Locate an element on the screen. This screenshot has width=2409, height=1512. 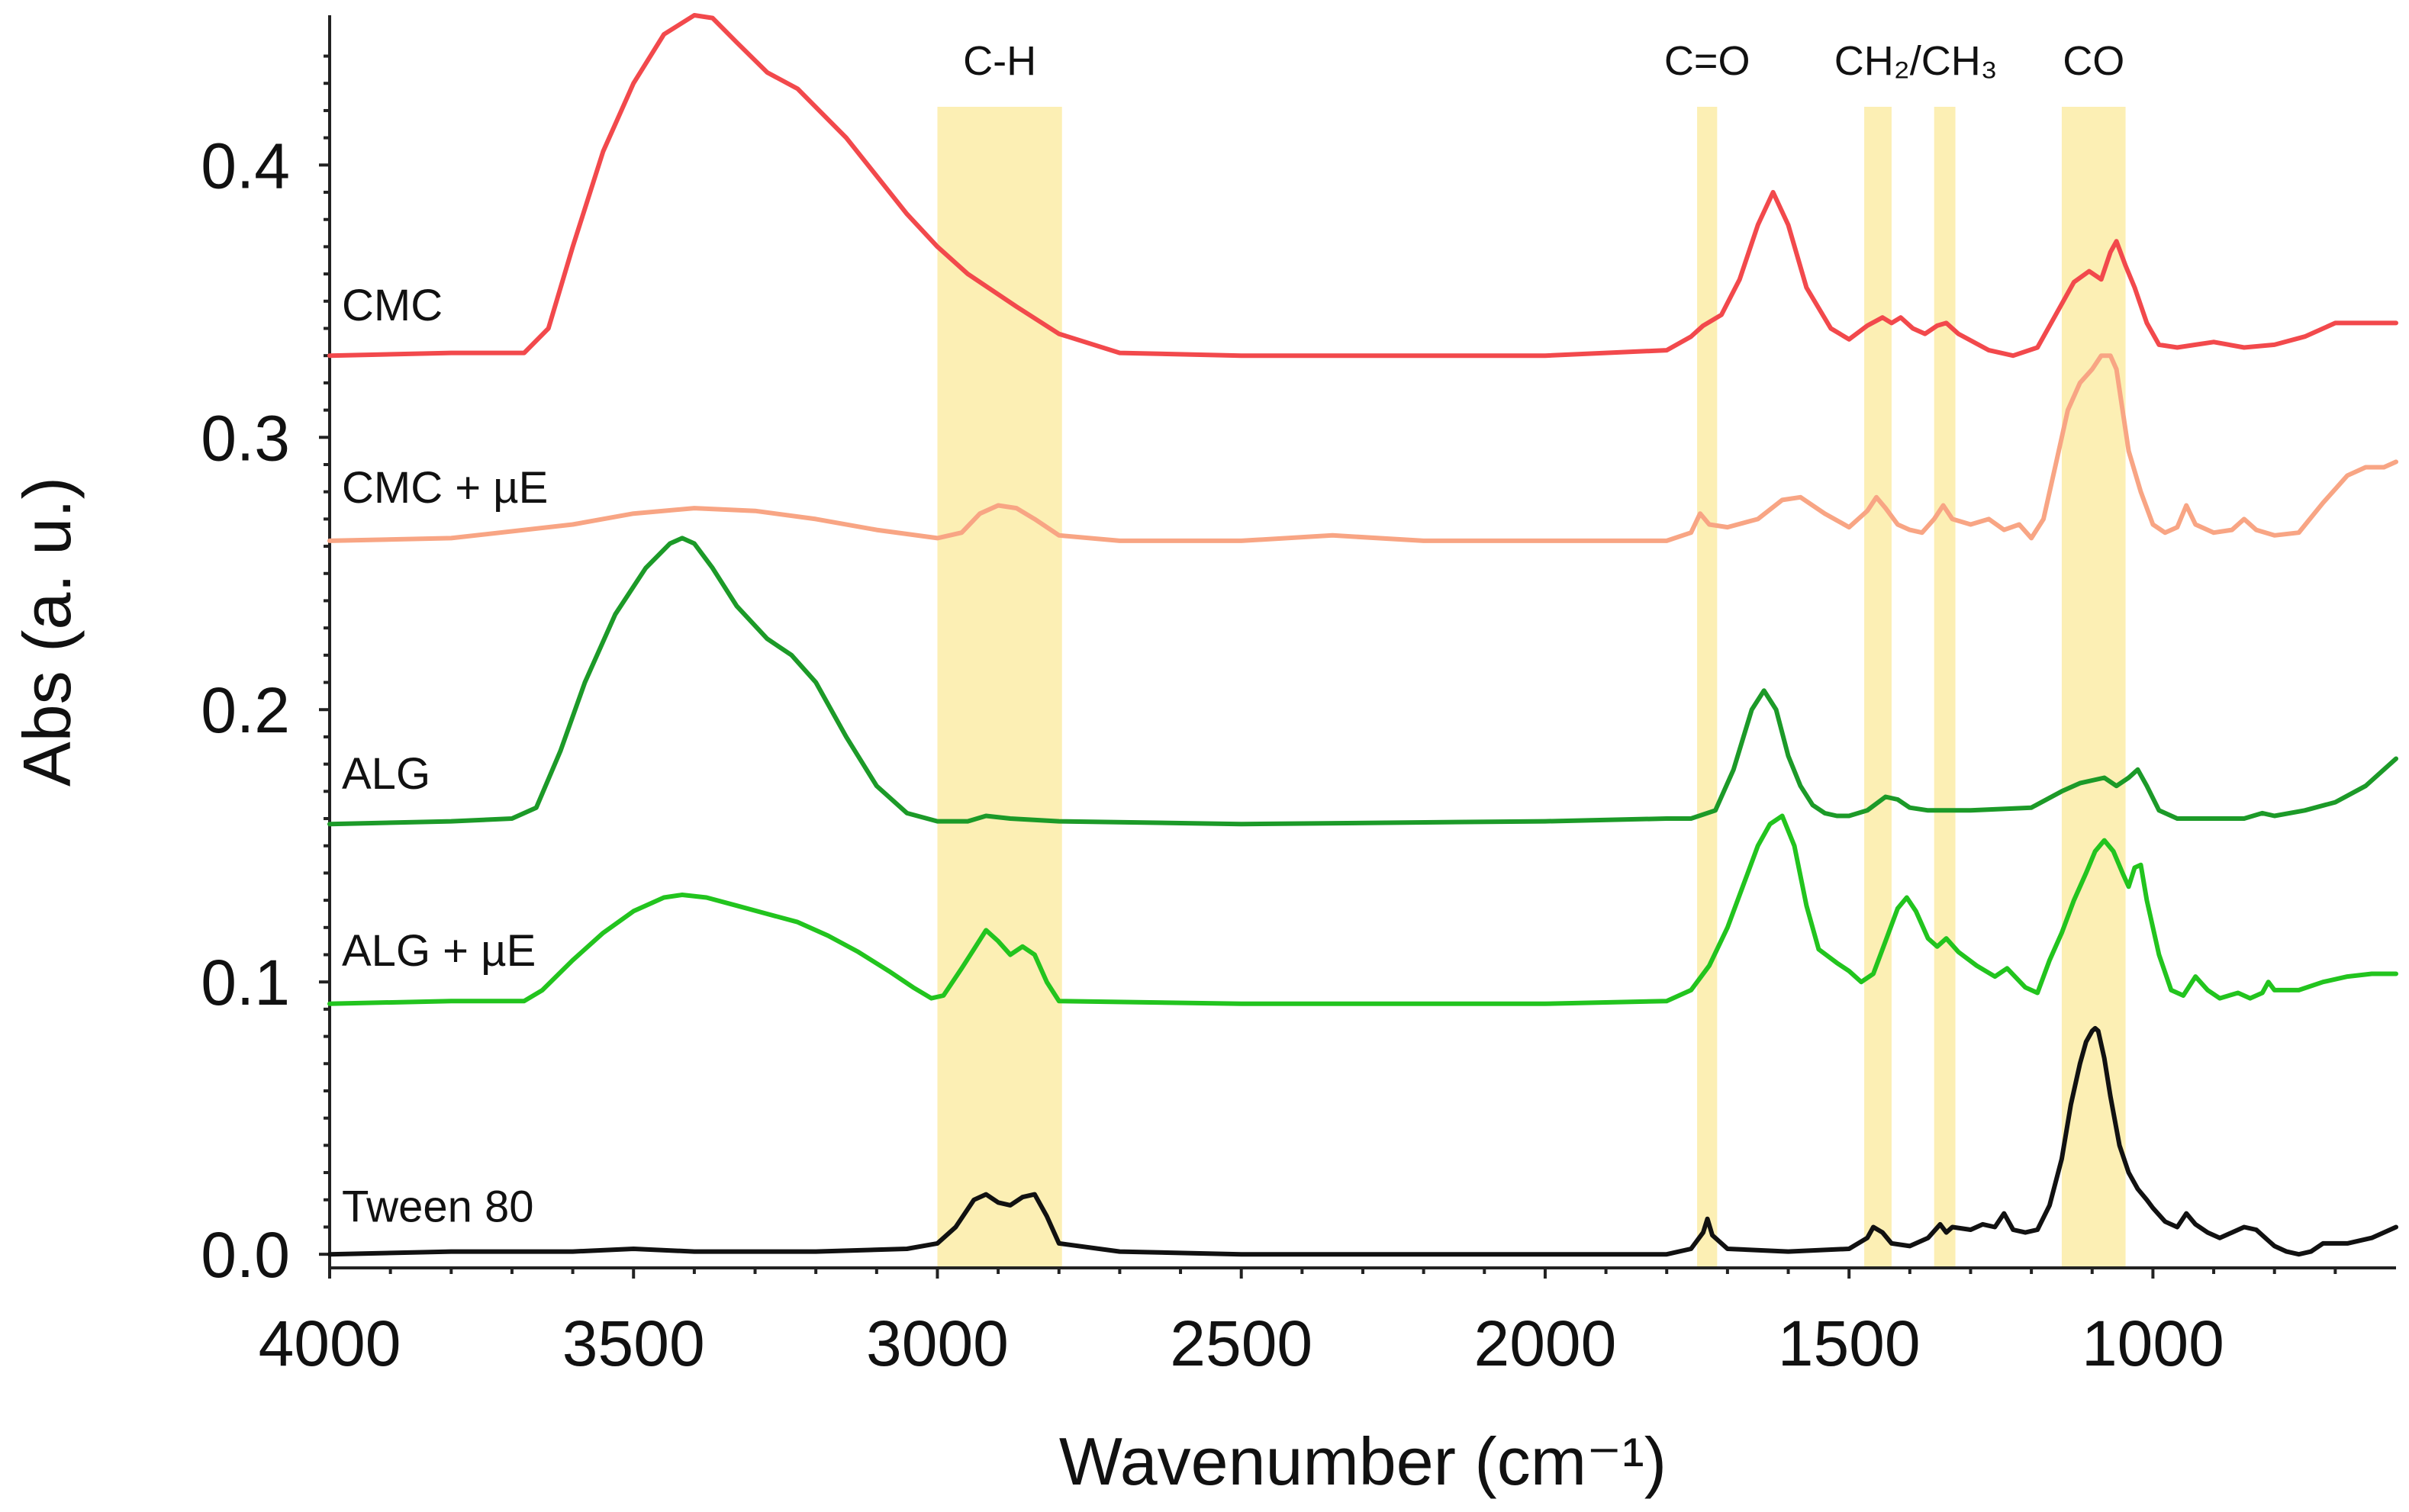
x-tick-label: 1500 is located at coordinates (1849, 1343).